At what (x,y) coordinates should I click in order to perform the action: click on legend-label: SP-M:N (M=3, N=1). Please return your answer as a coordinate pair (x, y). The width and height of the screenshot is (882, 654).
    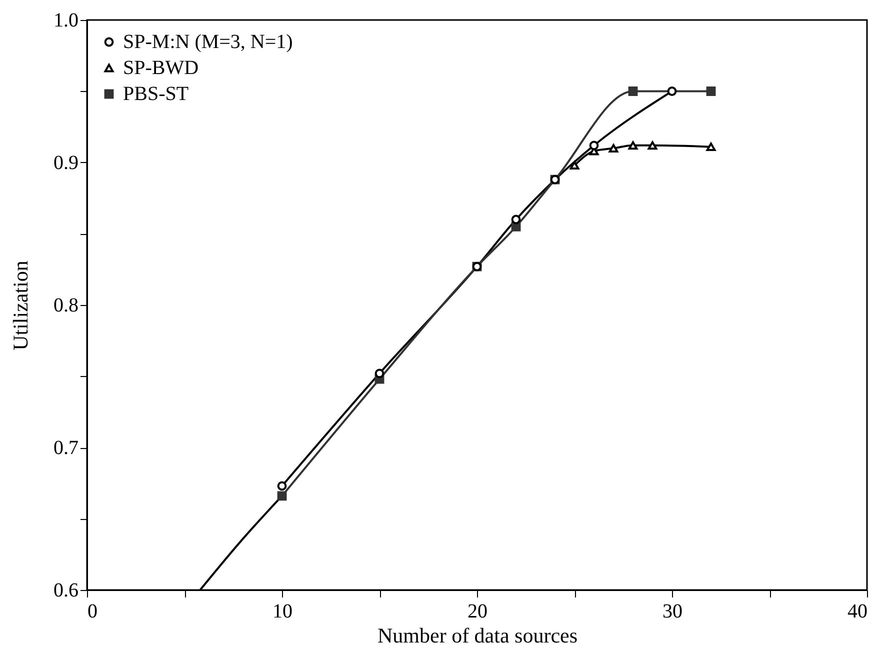
    Looking at the image, I should click on (208, 42).